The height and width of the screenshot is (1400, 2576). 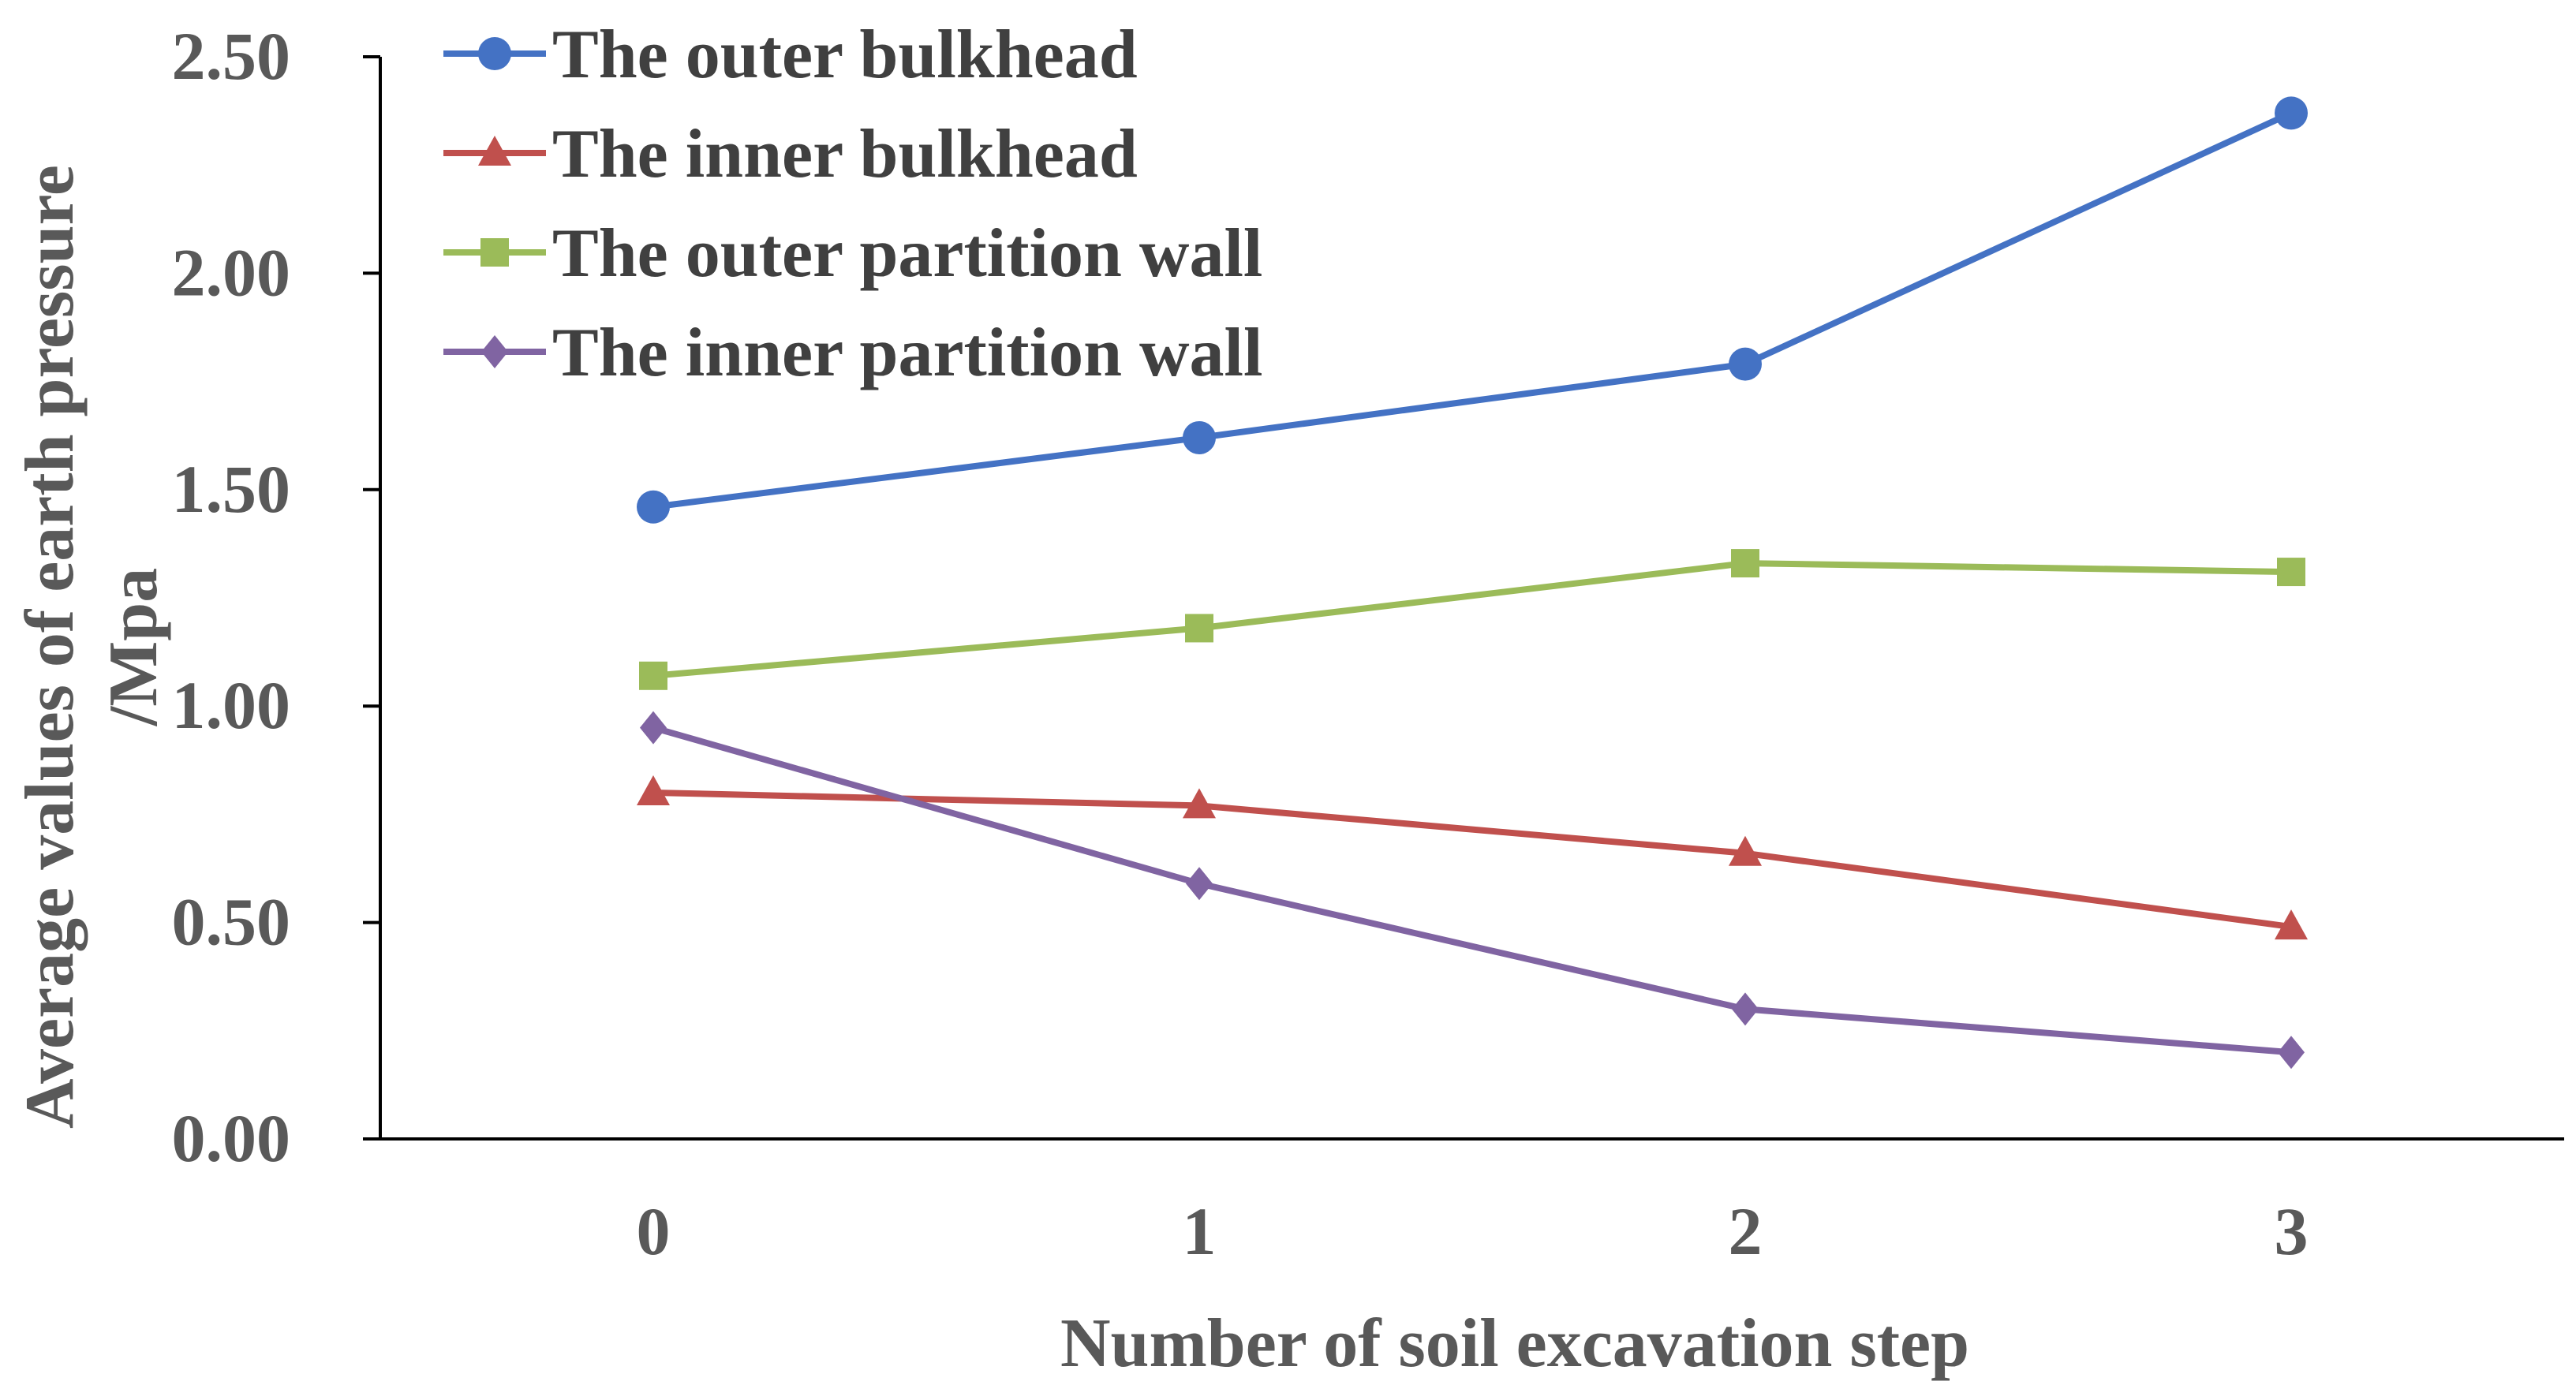 What do you see at coordinates (231, 272) in the screenshot?
I see `y-tick-label: 2.00` at bounding box center [231, 272].